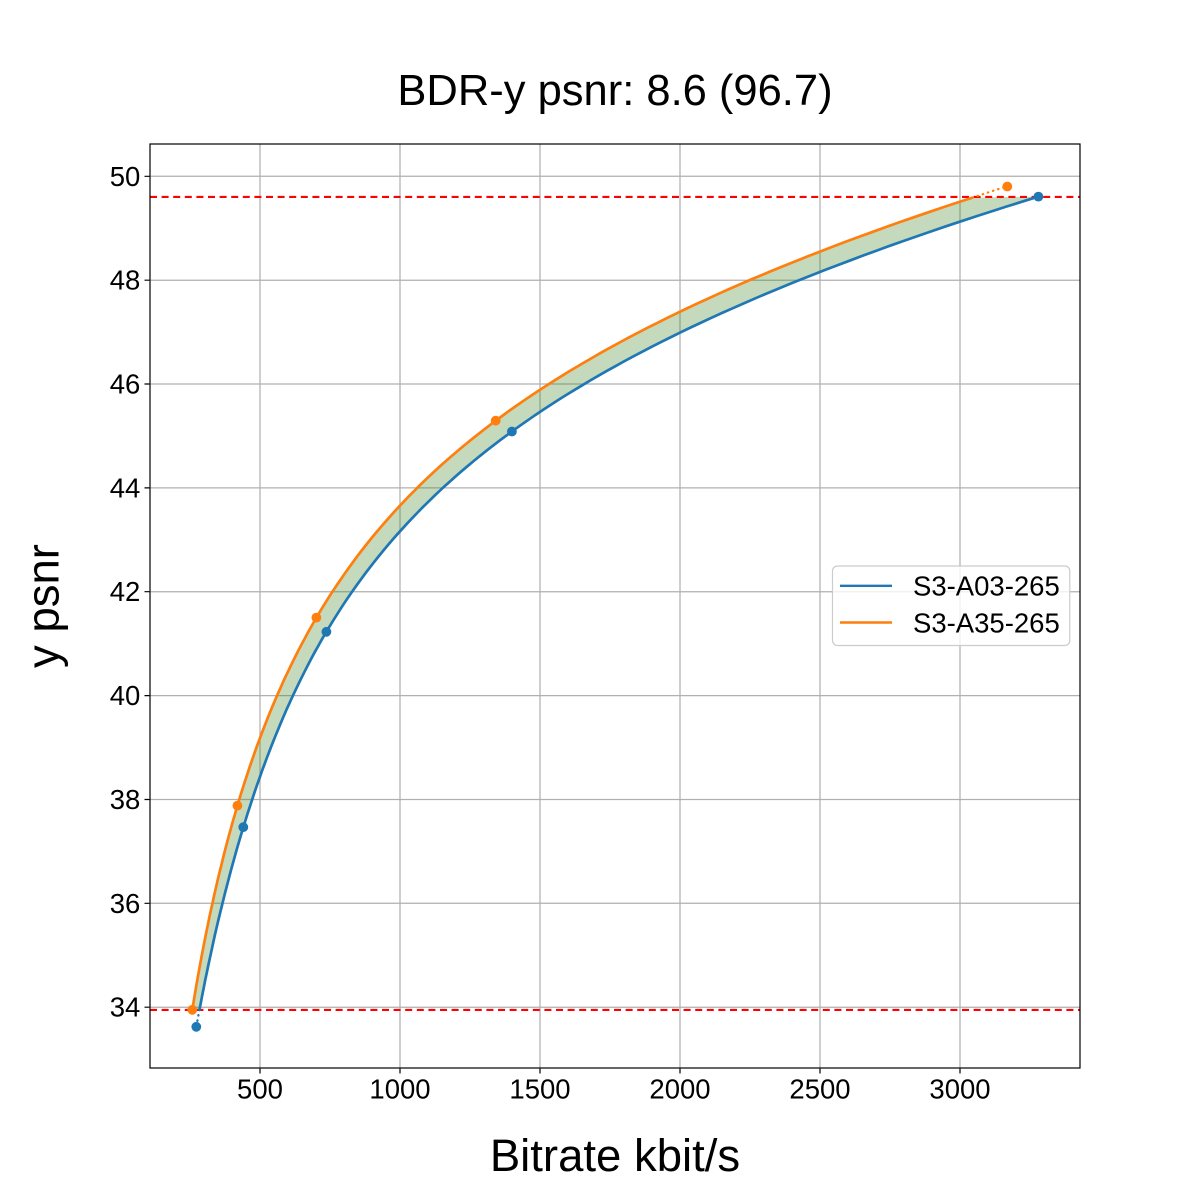  What do you see at coordinates (260, 1088) in the screenshot?
I see `svg-text: 500` at bounding box center [260, 1088].